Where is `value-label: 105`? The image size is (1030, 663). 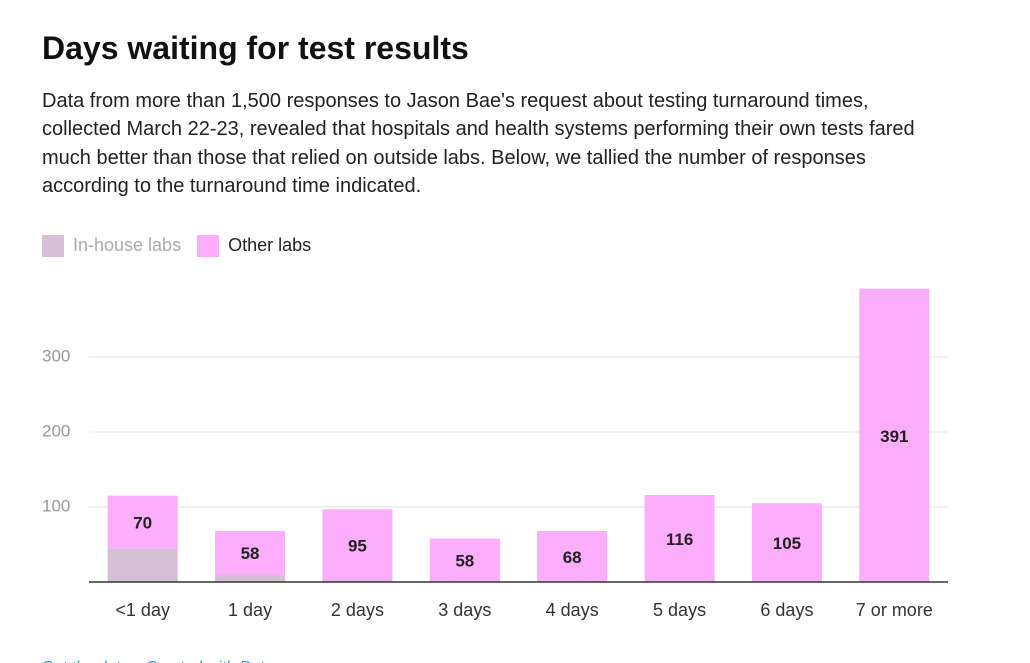 value-label: 105 is located at coordinates (787, 543).